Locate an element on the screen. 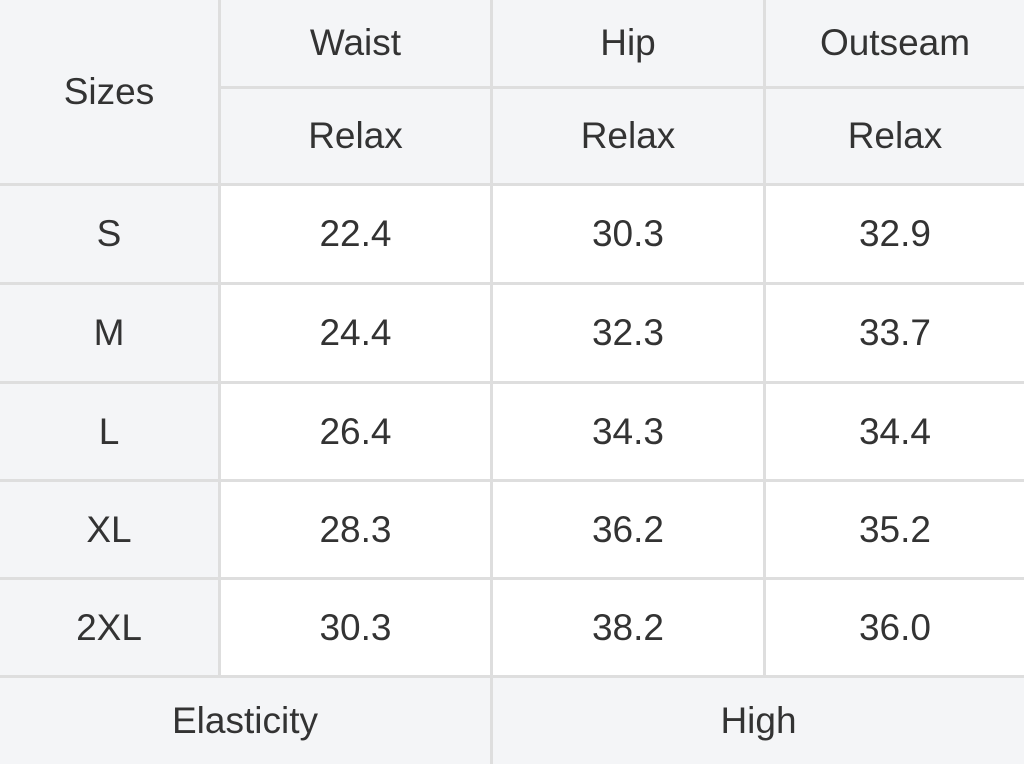 The height and width of the screenshot is (764, 1024). table-cell: 34.3 is located at coordinates (628, 431).